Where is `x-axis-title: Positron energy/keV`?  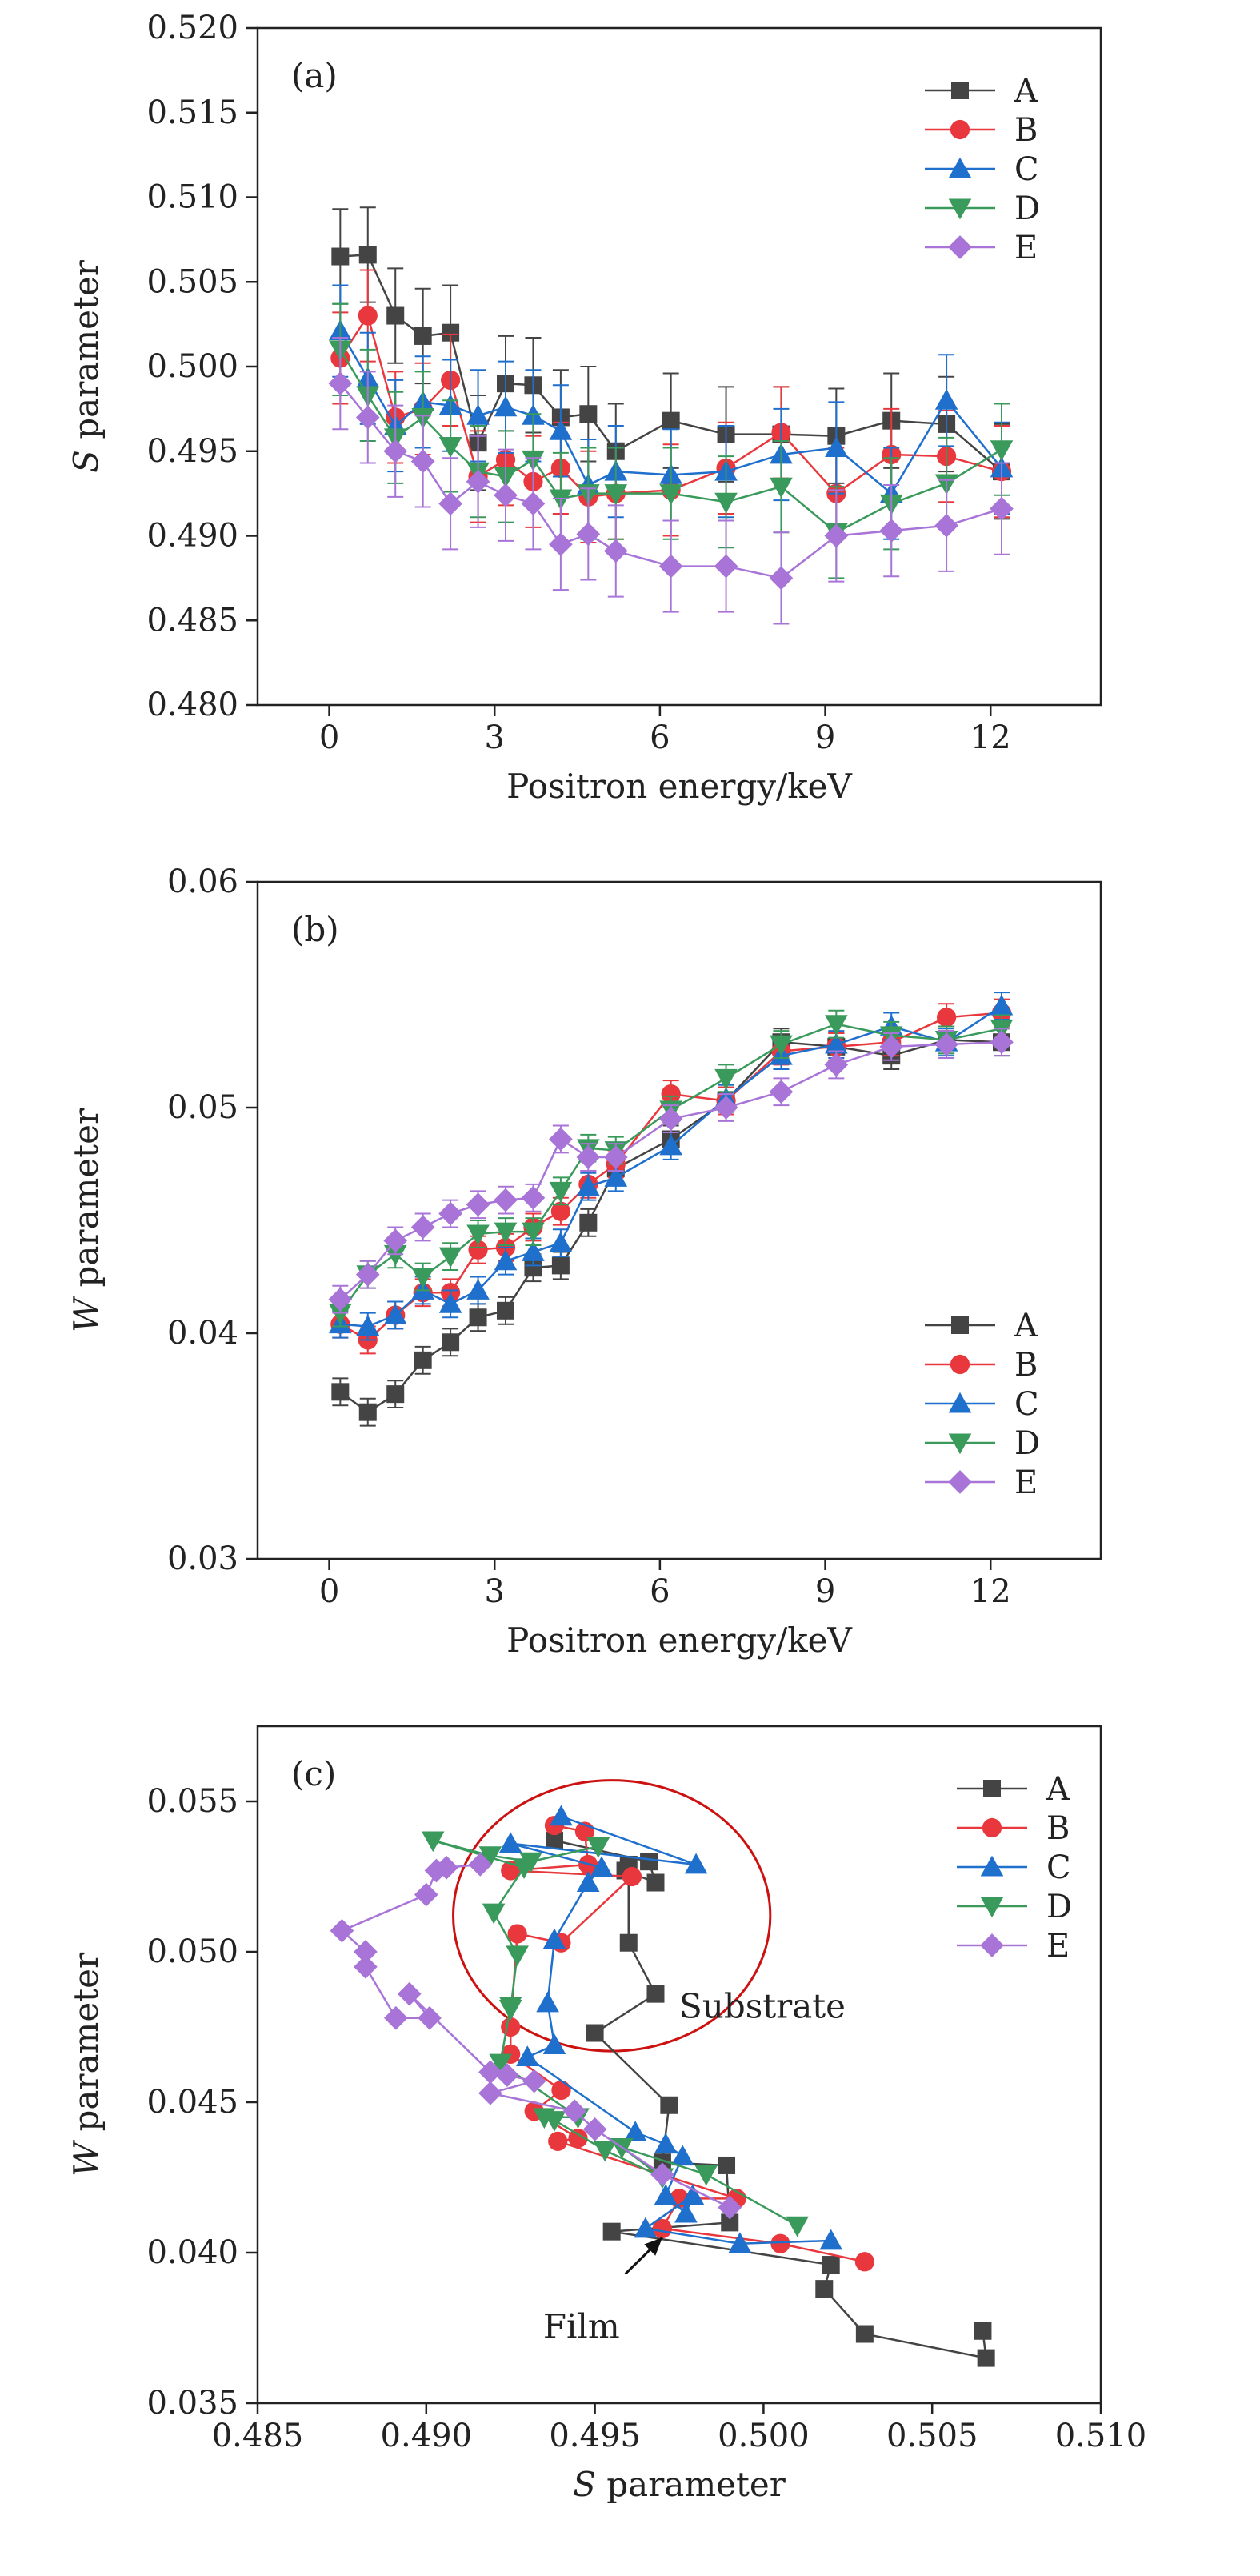 x-axis-title: Positron energy/keV is located at coordinates (679, 786).